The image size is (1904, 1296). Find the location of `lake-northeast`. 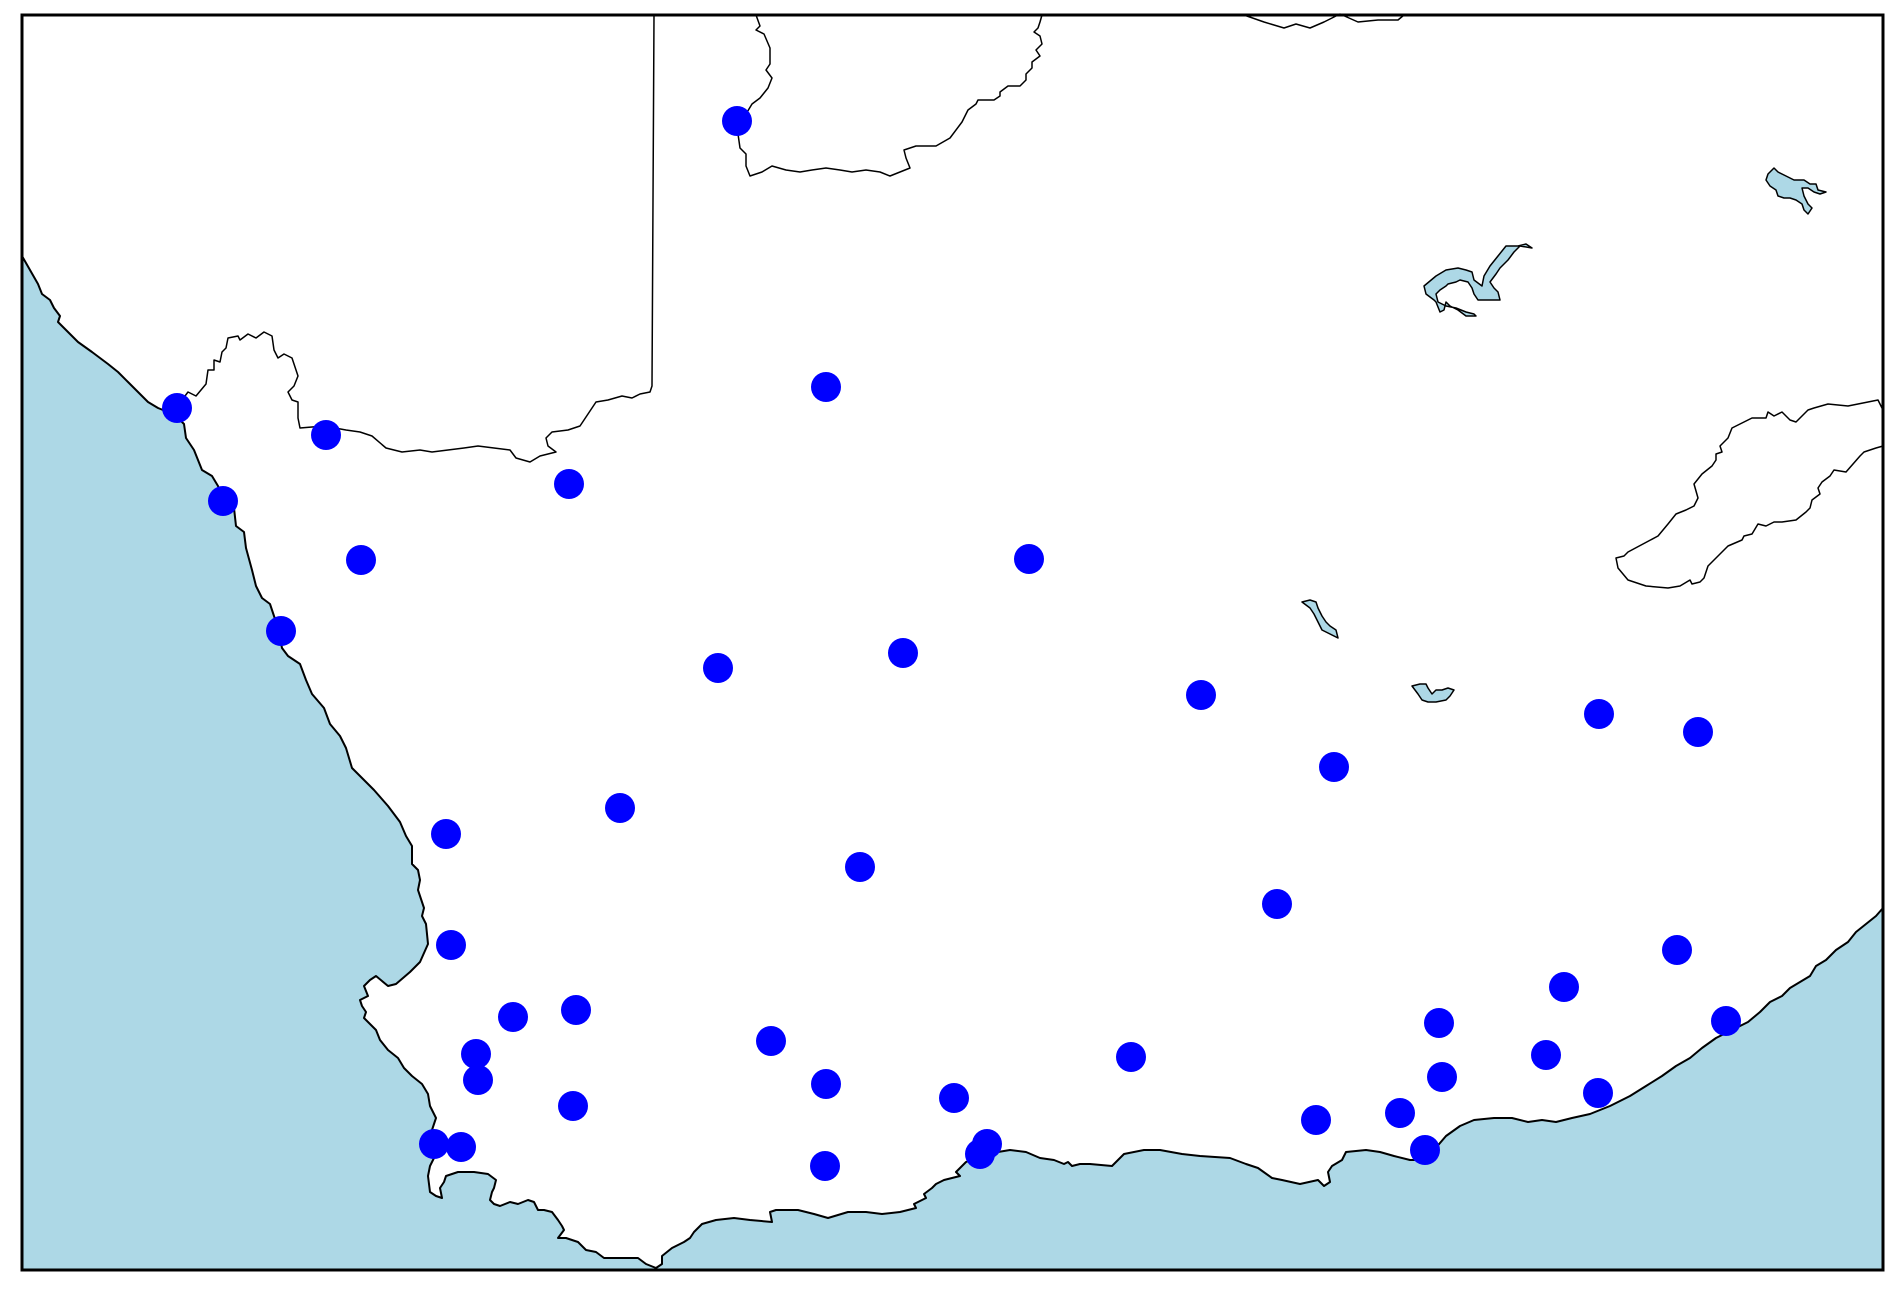

lake-northeast is located at coordinates (1796, 191).